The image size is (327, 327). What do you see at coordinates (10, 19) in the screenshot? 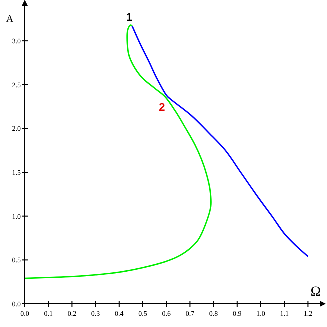
I see `y-axis-title: A` at bounding box center [10, 19].